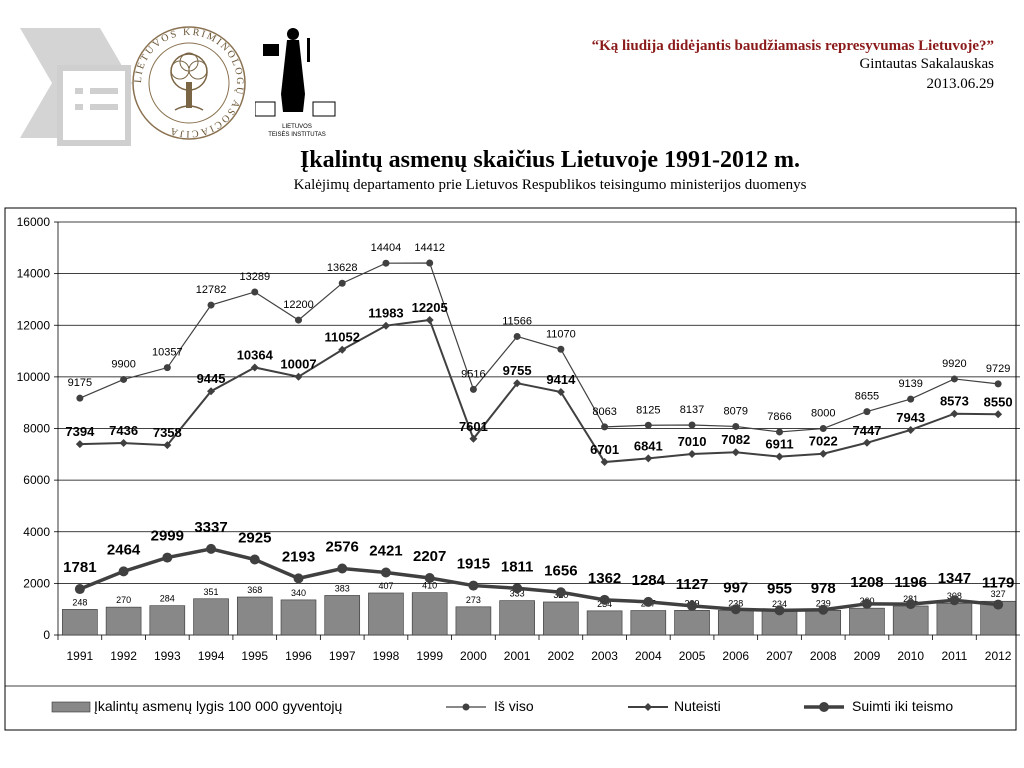 The height and width of the screenshot is (768, 1024). What do you see at coordinates (866, 430) in the screenshot?
I see `data-label-convicted: 7447` at bounding box center [866, 430].